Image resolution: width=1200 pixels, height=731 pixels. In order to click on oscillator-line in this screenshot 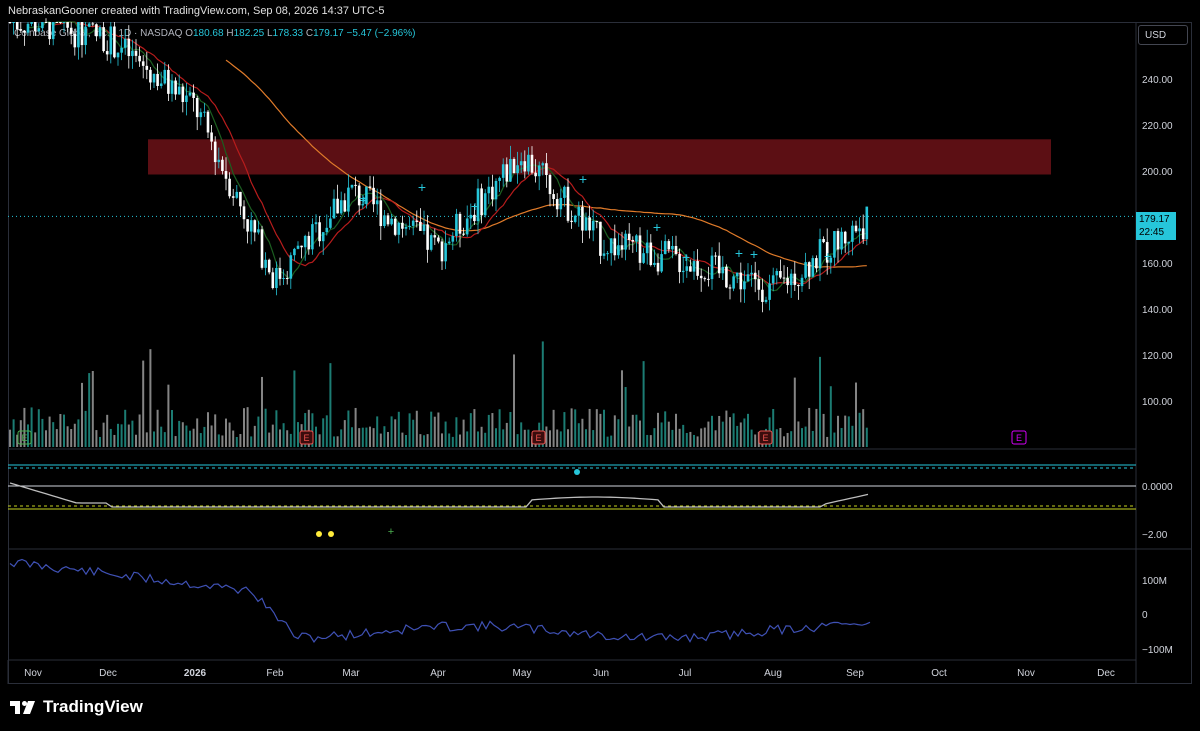, I will do `click(439, 495)`.